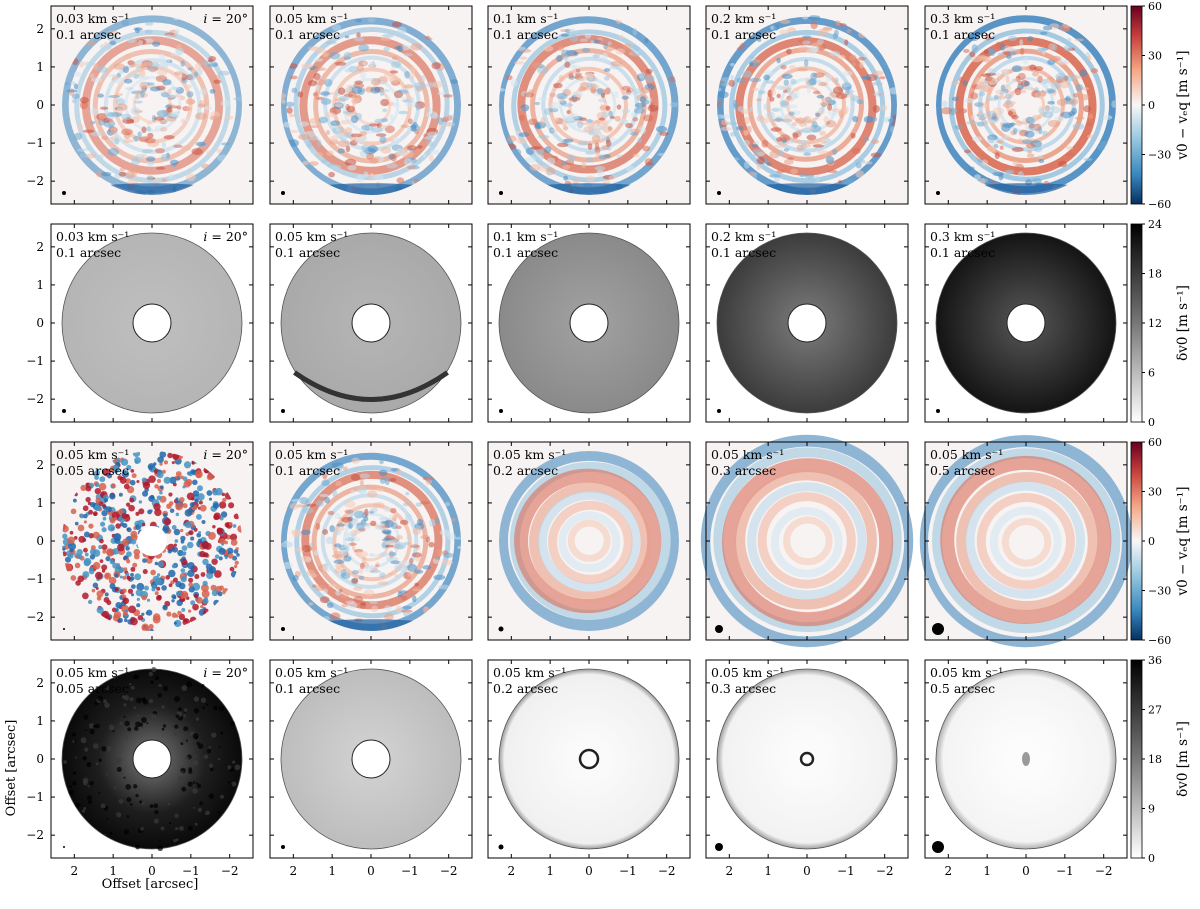 Image resolution: width=1200 pixels, height=909 pixels. What do you see at coordinates (1155, 492) in the screenshot?
I see `colorbar-tick-label: 30` at bounding box center [1155, 492].